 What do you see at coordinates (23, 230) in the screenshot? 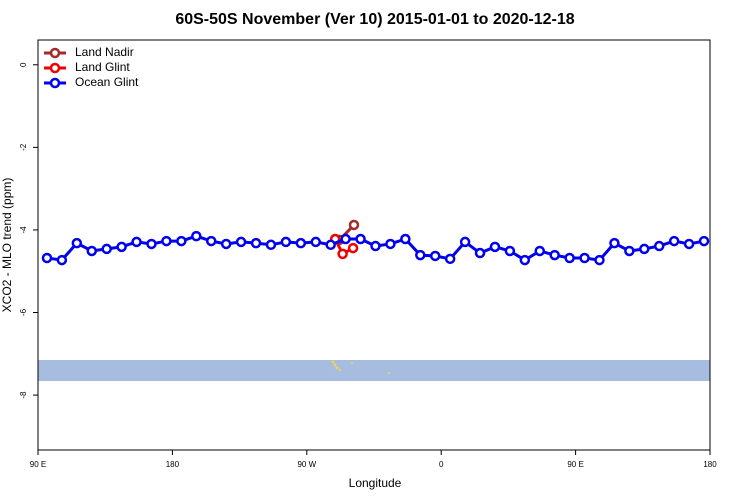
I see `y-tick-label: -4` at bounding box center [23, 230].